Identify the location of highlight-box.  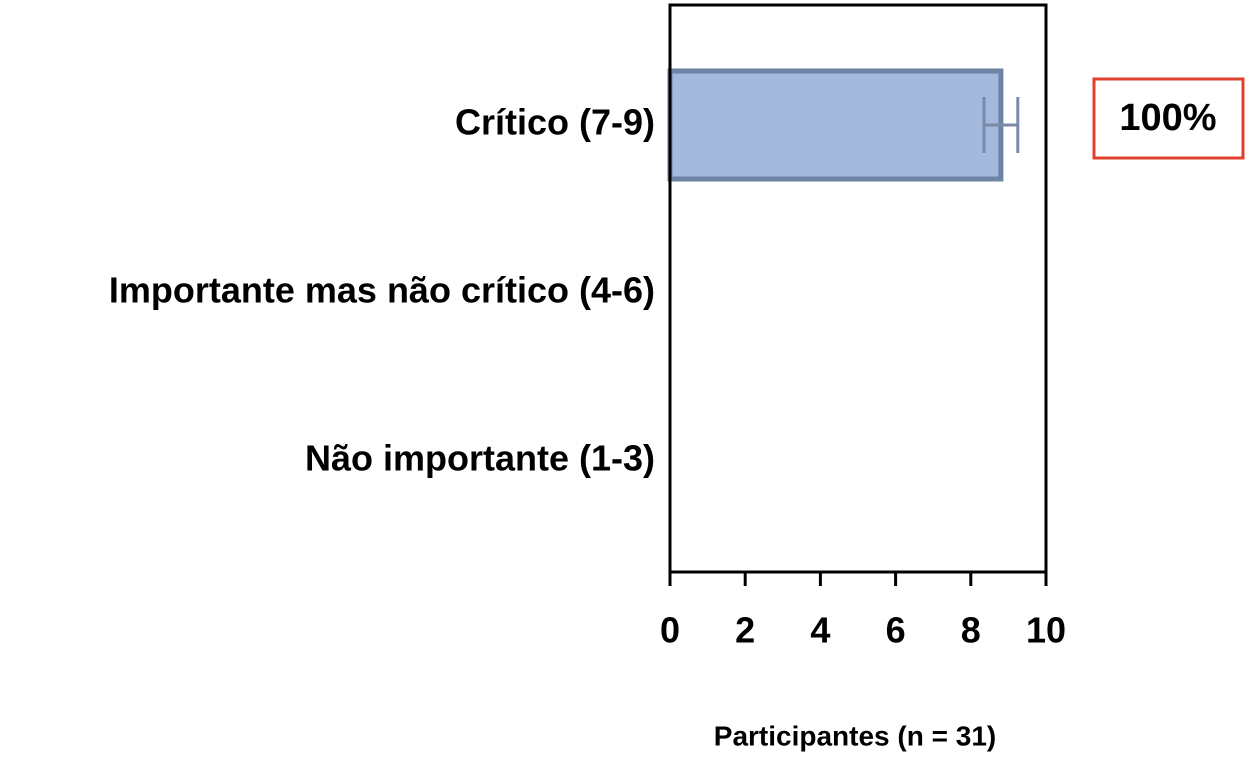
(1168, 118).